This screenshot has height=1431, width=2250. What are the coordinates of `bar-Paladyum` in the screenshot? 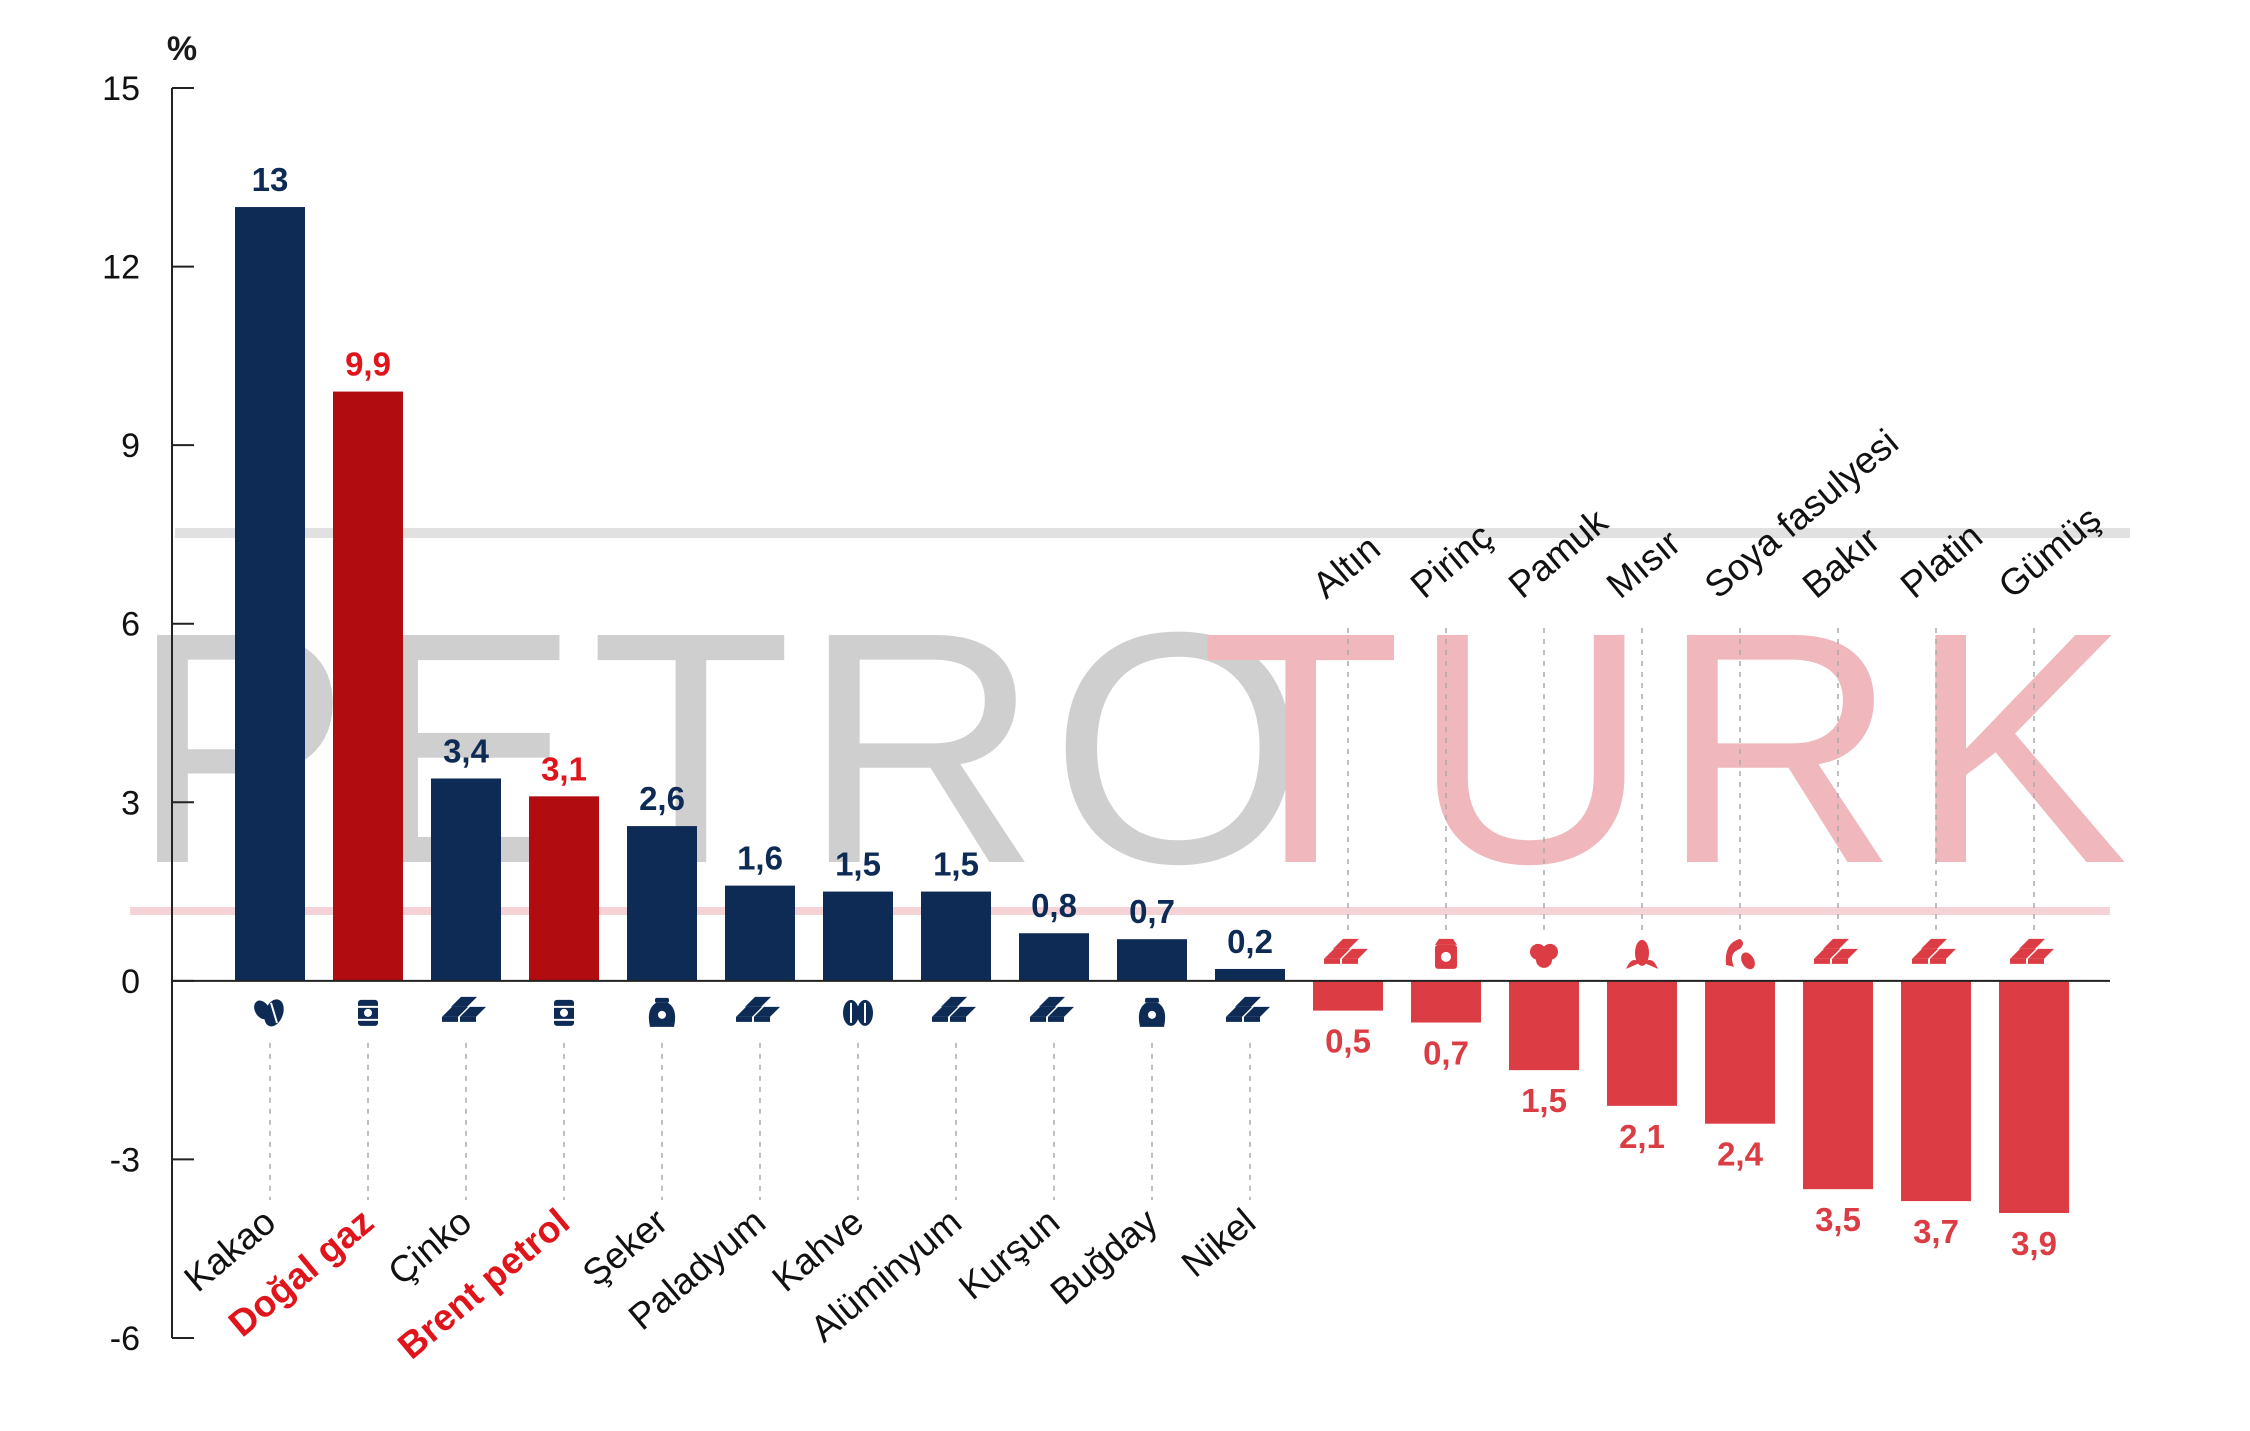 It's located at (760, 933).